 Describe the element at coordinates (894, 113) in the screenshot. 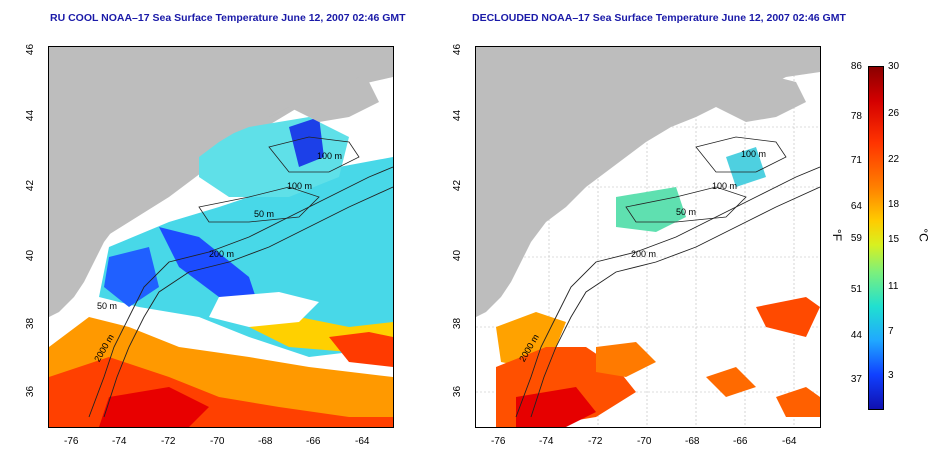

I see `colorbar-c-26: 26` at that location.